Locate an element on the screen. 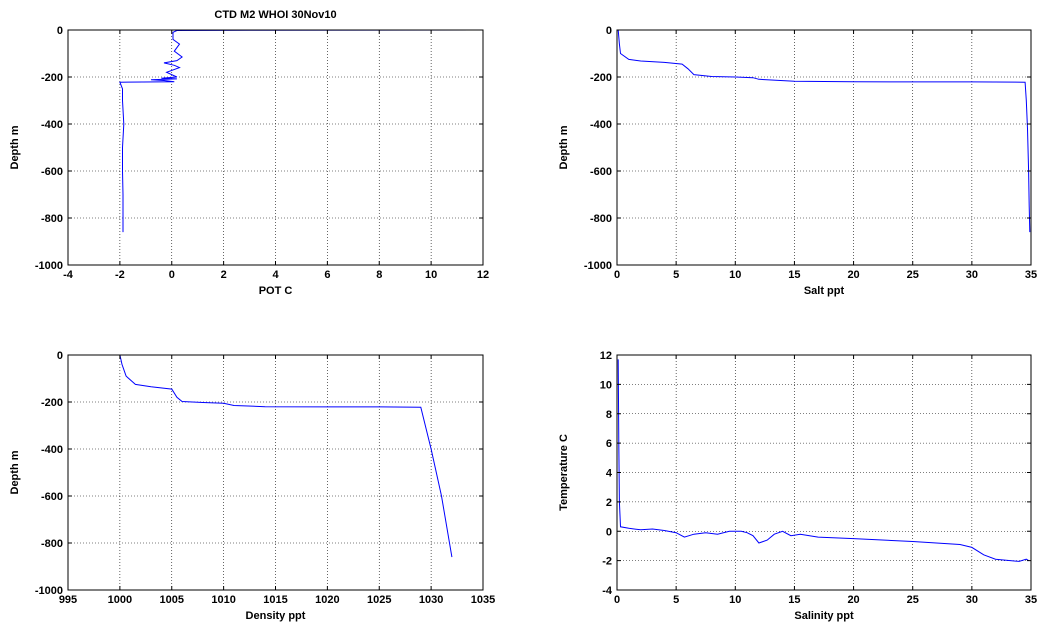  y-tick-label: 6 is located at coordinates (609, 444).